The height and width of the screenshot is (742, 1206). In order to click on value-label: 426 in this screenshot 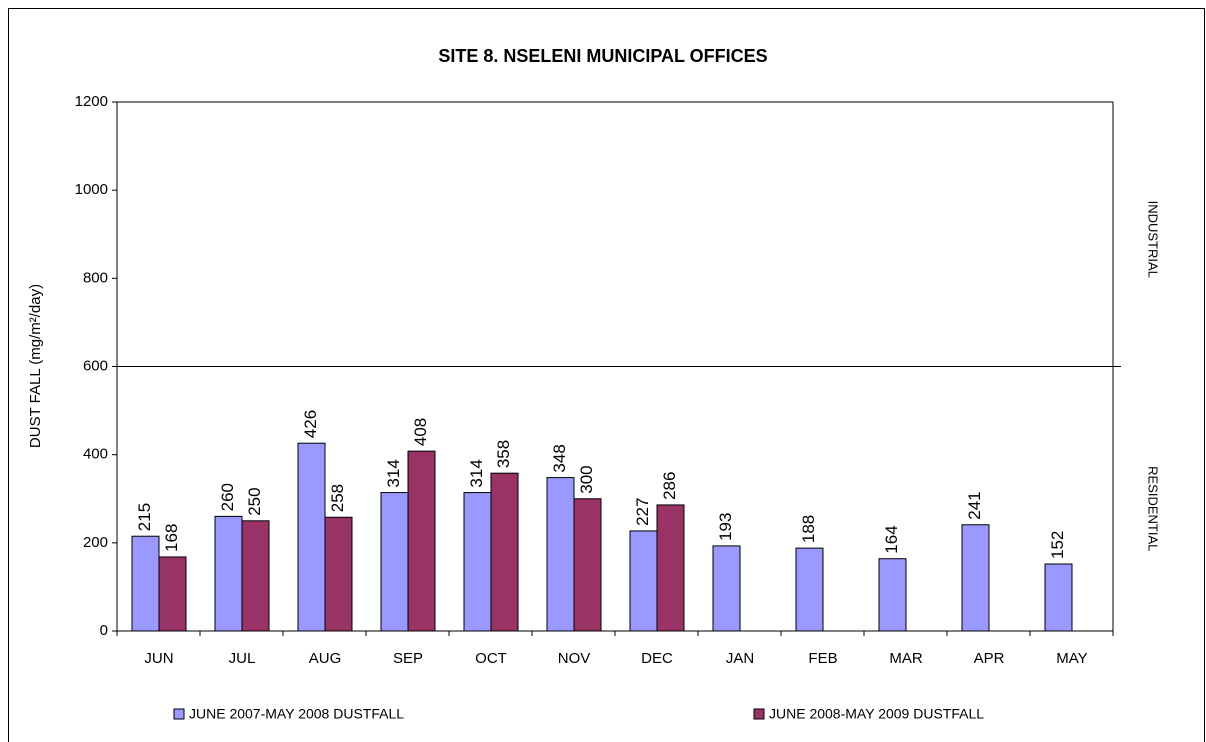, I will do `click(310, 424)`.